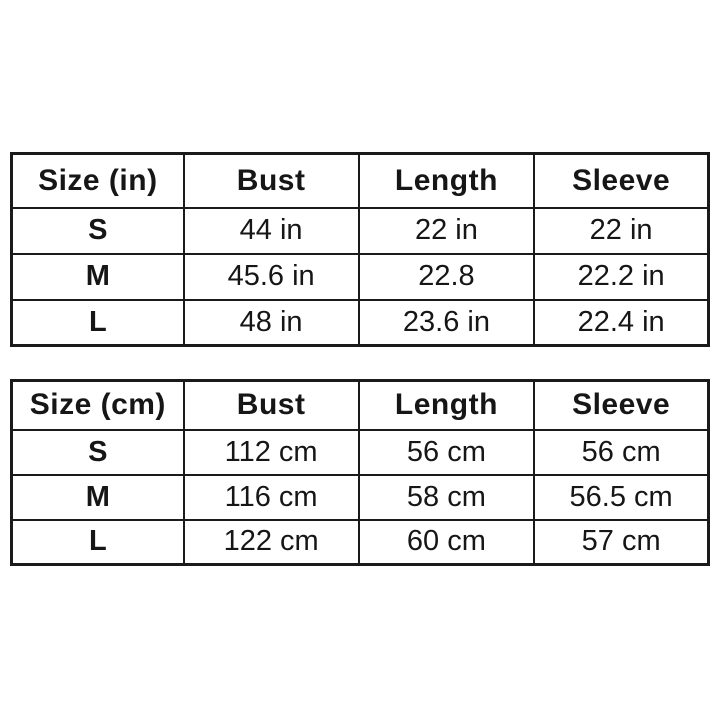 This screenshot has width=720, height=720. I want to click on cell-bust: 116 cm, so click(271, 497).